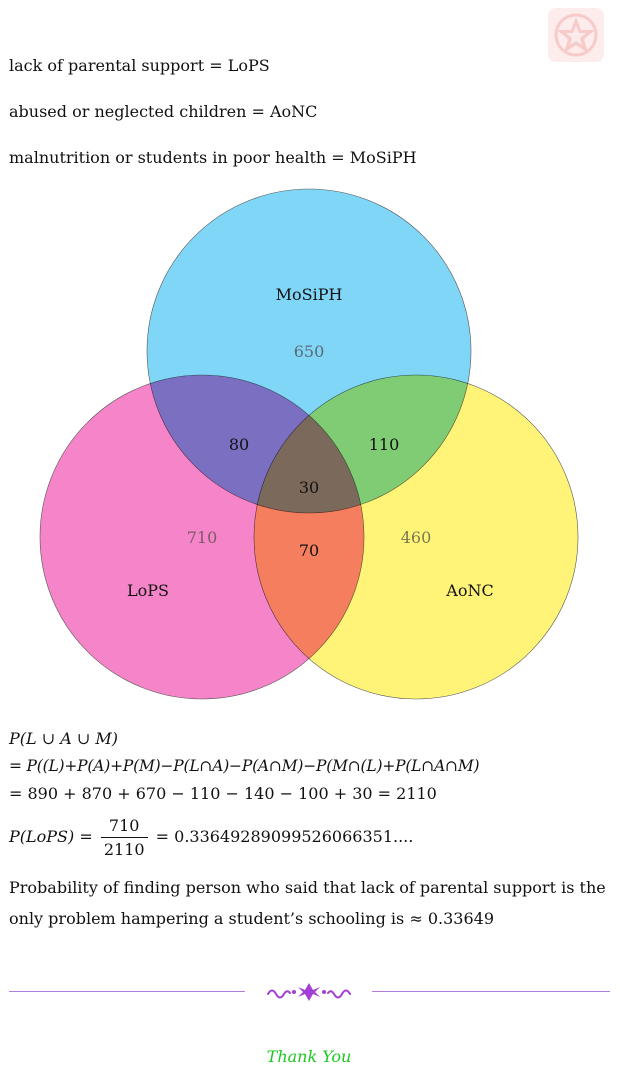  What do you see at coordinates (384, 444) in the screenshot?
I see `venn-value-mosiph-aonc: 110` at bounding box center [384, 444].